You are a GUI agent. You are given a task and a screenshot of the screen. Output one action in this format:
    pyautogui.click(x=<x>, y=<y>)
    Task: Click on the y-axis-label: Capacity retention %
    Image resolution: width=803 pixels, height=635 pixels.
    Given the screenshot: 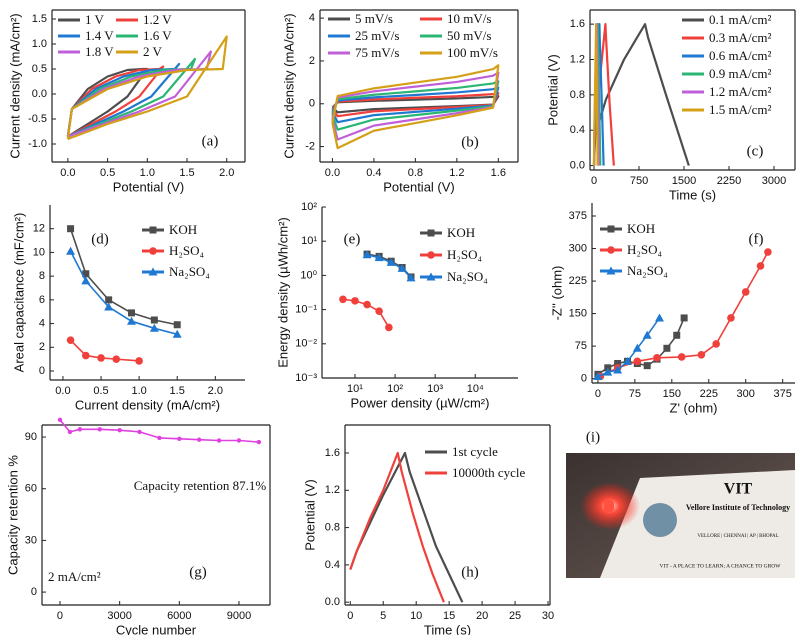 What is the action you would take?
    pyautogui.click(x=12, y=515)
    